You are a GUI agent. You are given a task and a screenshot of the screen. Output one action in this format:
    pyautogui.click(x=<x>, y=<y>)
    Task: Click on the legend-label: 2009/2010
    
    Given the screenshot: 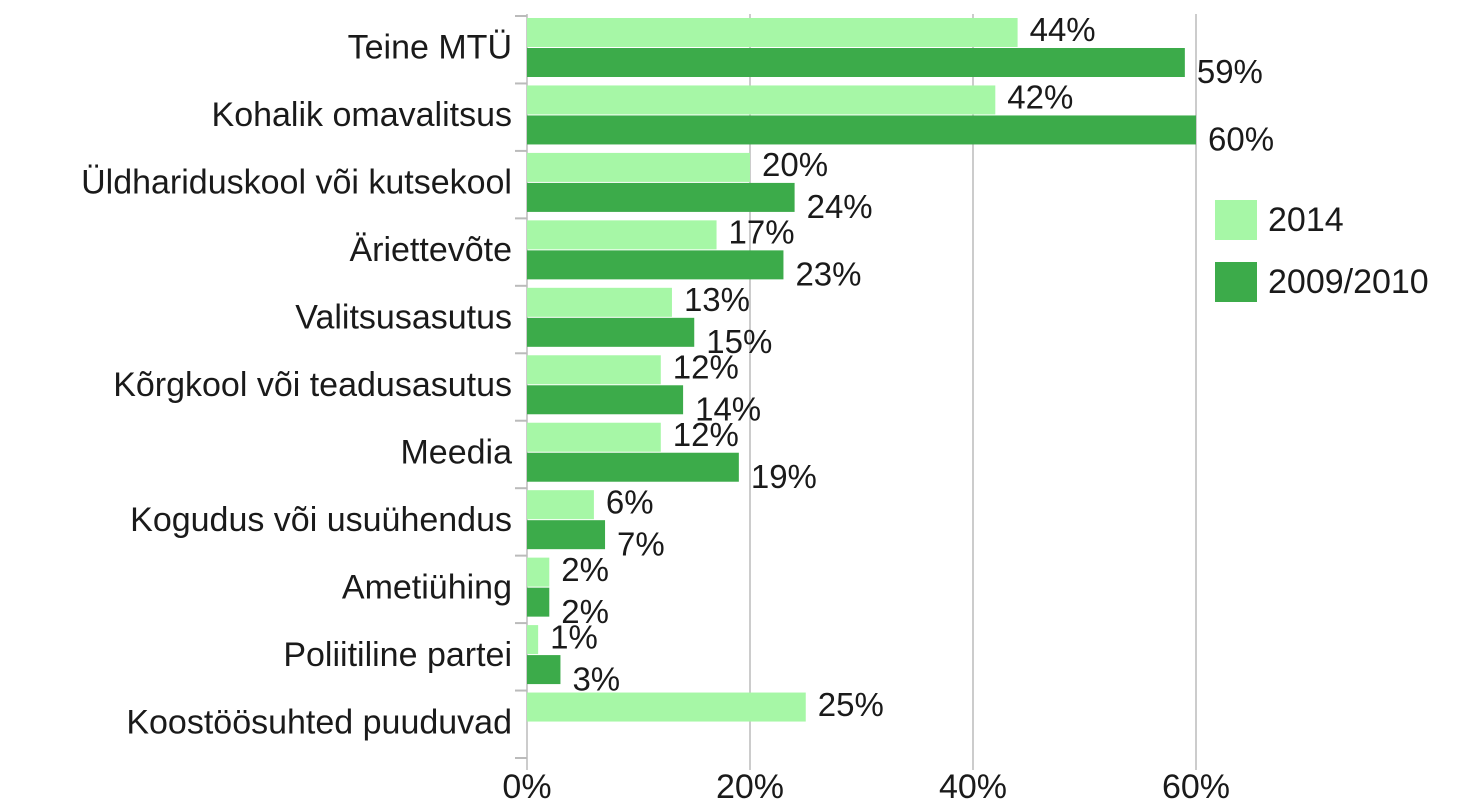 What is the action you would take?
    pyautogui.click(x=1348, y=282)
    